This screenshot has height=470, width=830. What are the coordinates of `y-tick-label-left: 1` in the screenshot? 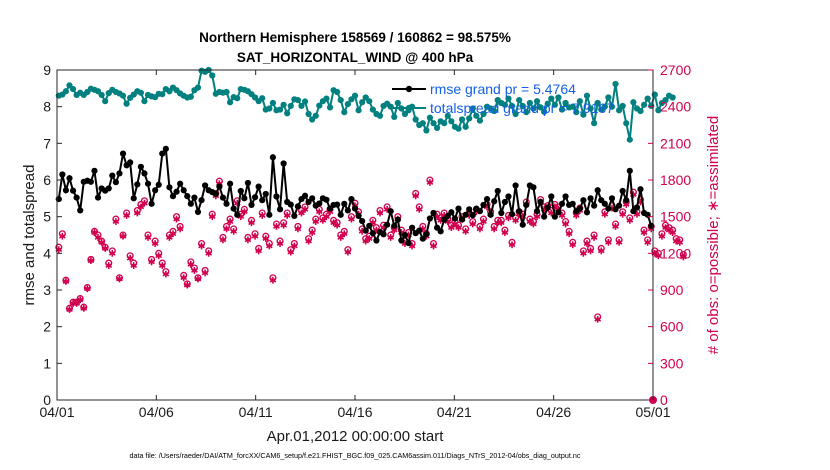 It's located at (47, 363).